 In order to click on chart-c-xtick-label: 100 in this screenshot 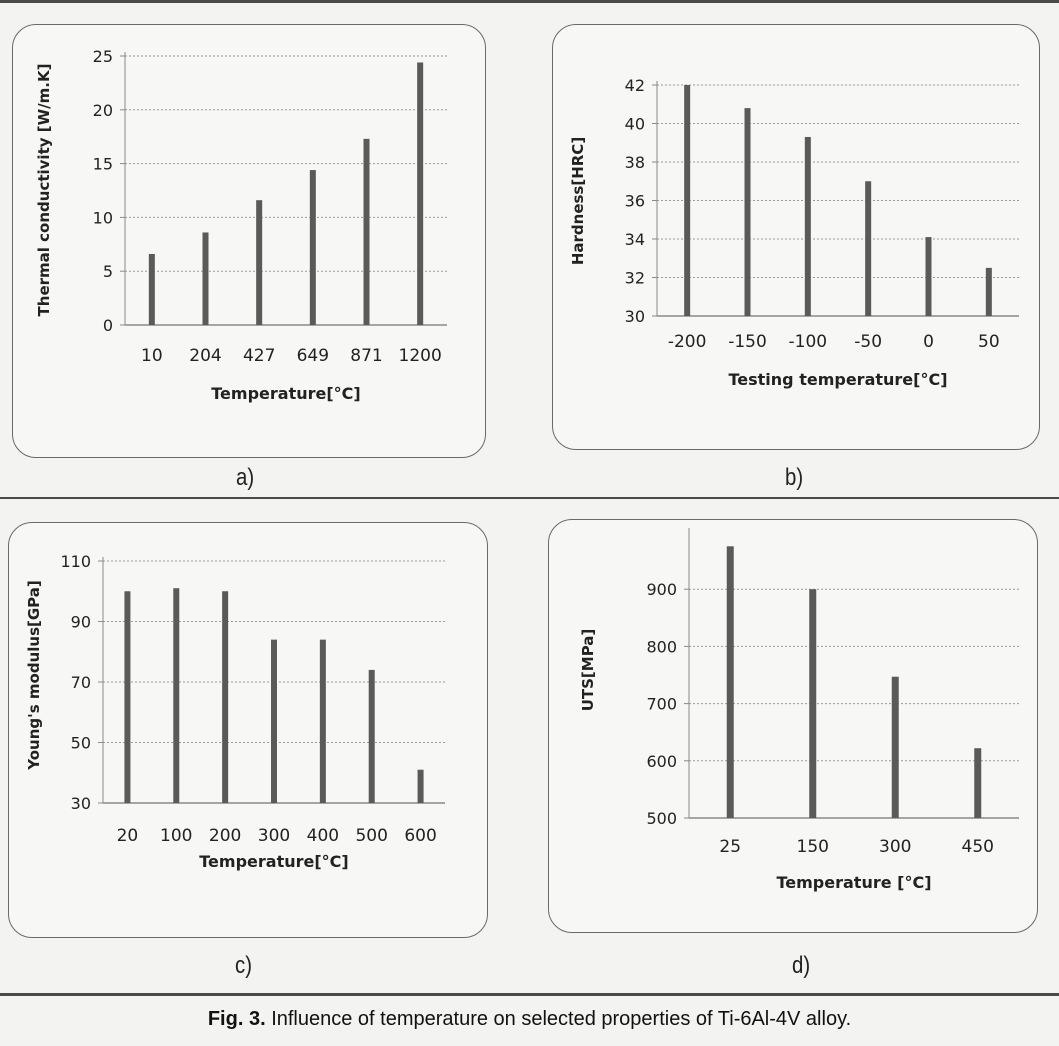, I will do `click(176, 836)`.